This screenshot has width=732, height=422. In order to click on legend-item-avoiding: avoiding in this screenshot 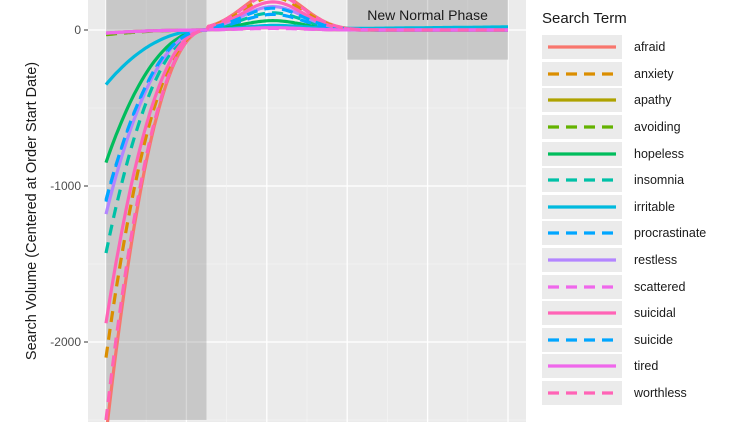, I will do `click(635, 127)`.